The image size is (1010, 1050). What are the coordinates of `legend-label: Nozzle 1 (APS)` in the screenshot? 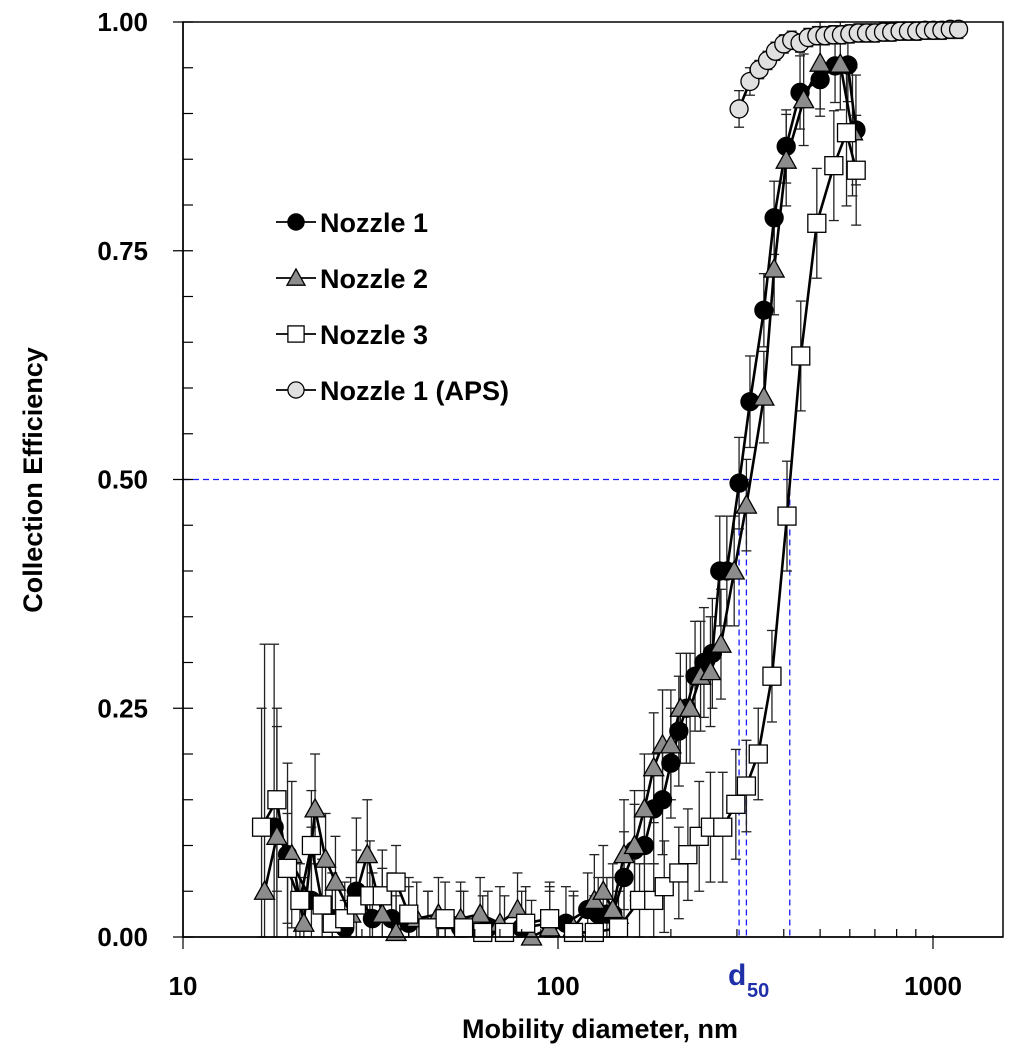 It's located at (414, 391).